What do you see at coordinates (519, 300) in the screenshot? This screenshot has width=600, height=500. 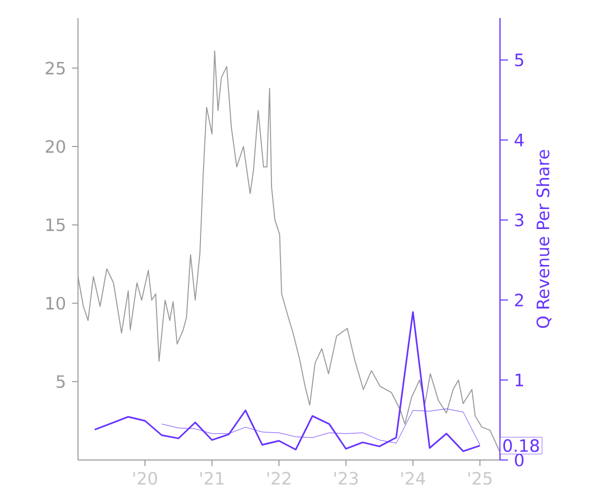 I see `y2-tick-label: 2` at bounding box center [519, 300].